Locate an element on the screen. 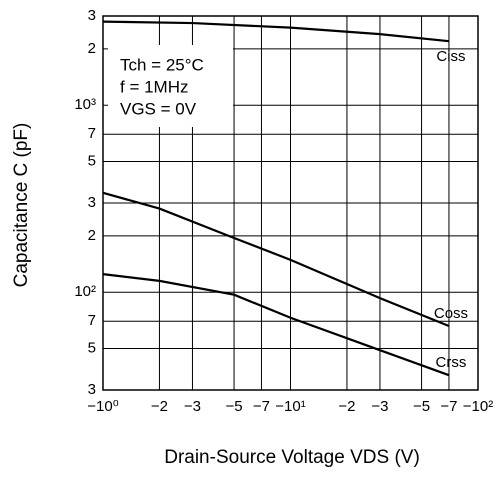 The width and height of the screenshot is (501, 482). y-axis-label: Capacitance C (pF) is located at coordinates (21, 205).